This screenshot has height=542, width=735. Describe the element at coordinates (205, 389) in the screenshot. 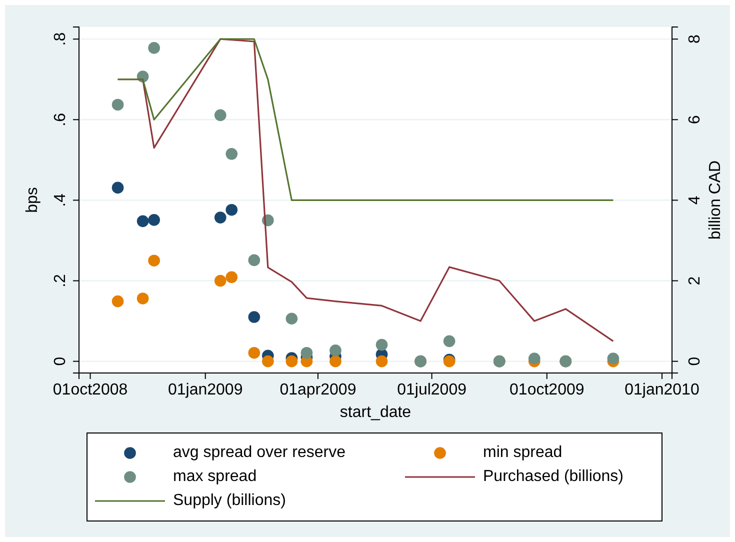

I see `x-tick-label: 01jan2009` at that location.